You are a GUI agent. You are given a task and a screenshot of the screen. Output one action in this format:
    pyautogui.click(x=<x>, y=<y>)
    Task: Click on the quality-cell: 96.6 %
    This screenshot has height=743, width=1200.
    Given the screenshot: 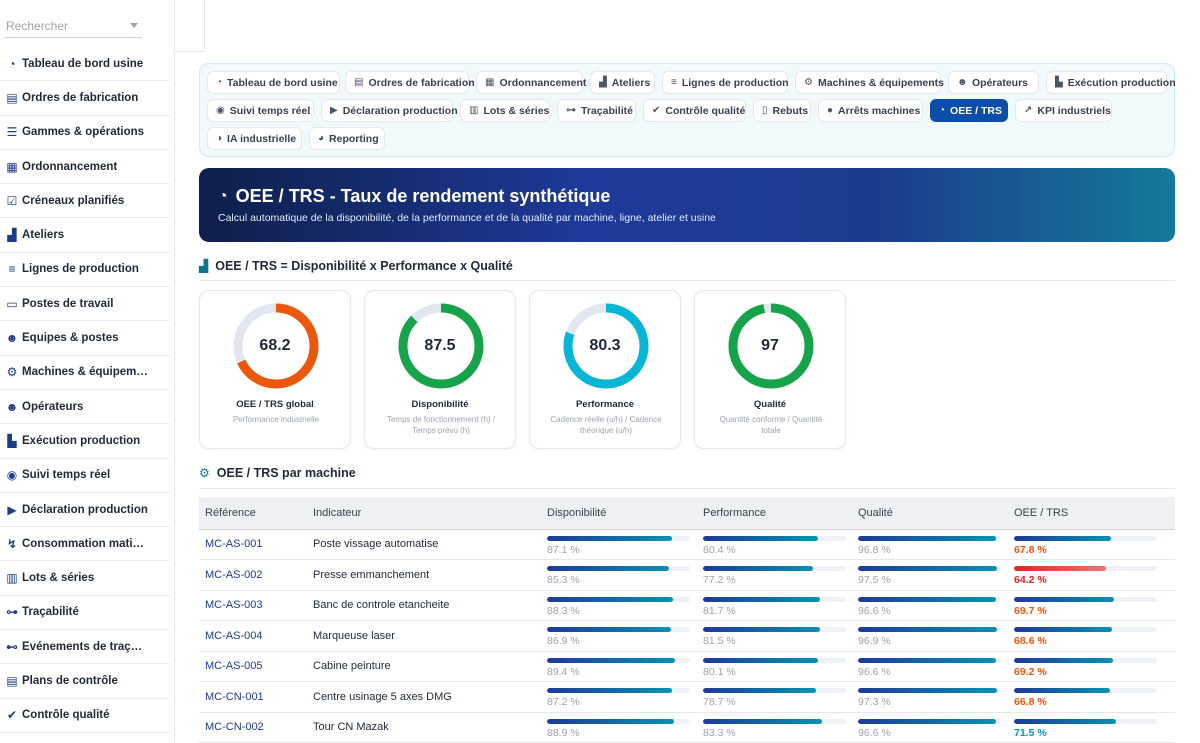 What is the action you would take?
    pyautogui.click(x=930, y=727)
    